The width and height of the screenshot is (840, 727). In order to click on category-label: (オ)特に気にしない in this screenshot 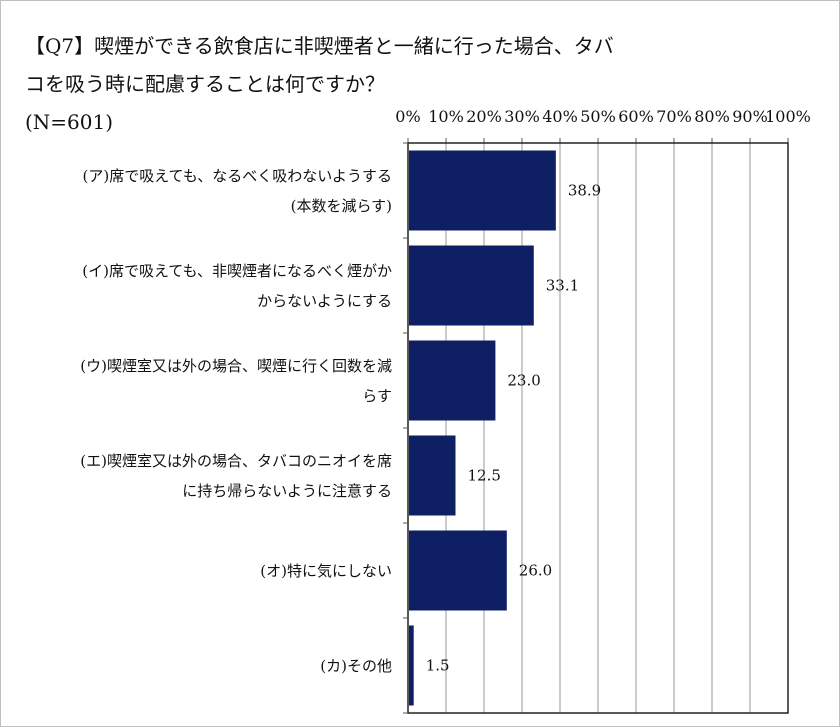, I will do `click(203, 571)`.